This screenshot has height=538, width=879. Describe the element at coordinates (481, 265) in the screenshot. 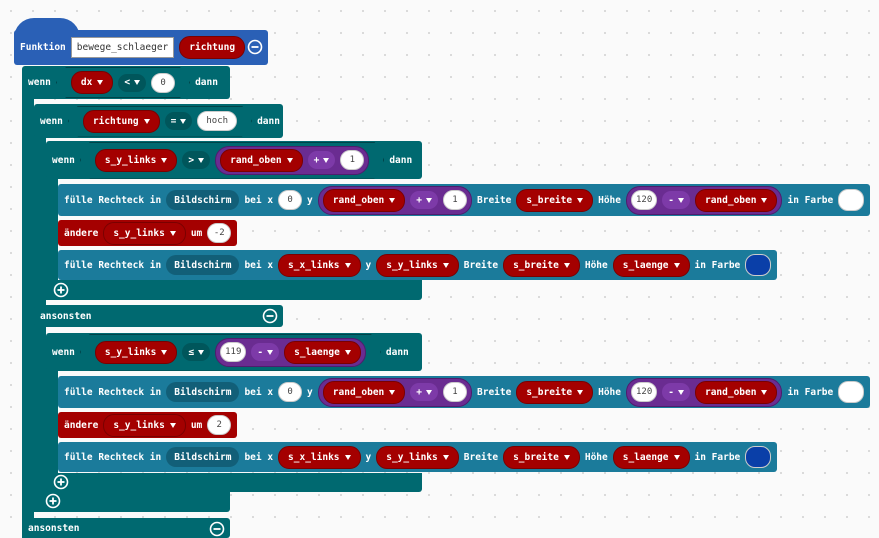

I see `label: Breite` at that location.